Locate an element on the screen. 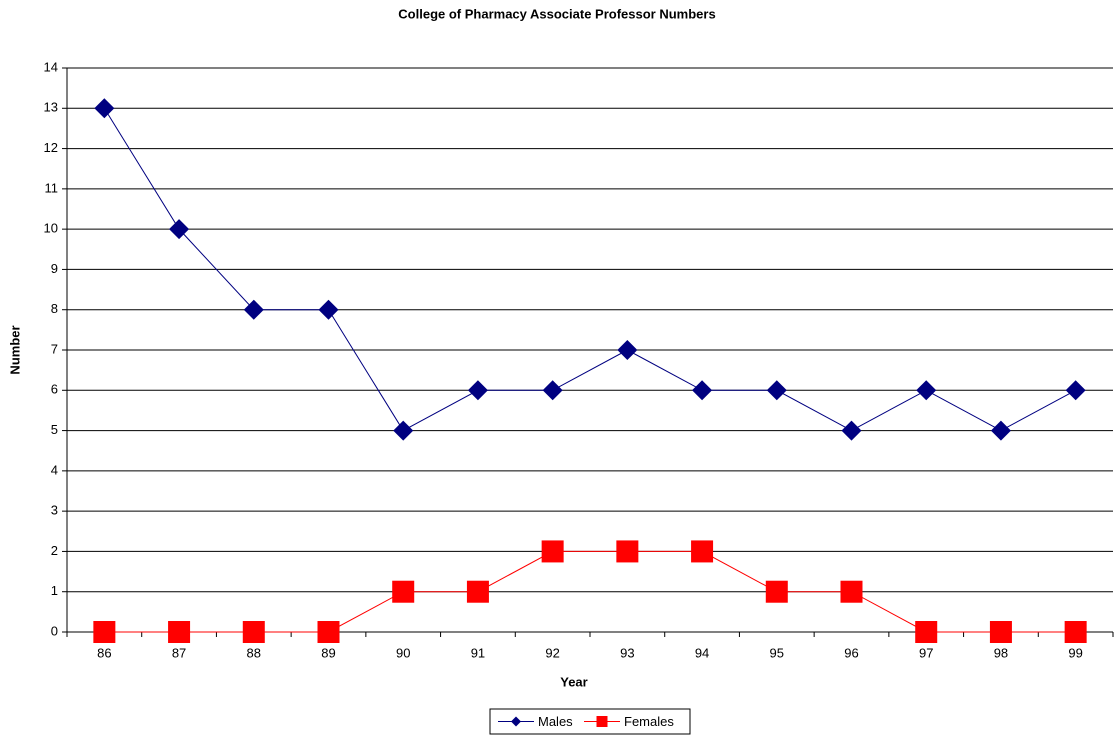  y-tick-label: 7 is located at coordinates (54, 348).